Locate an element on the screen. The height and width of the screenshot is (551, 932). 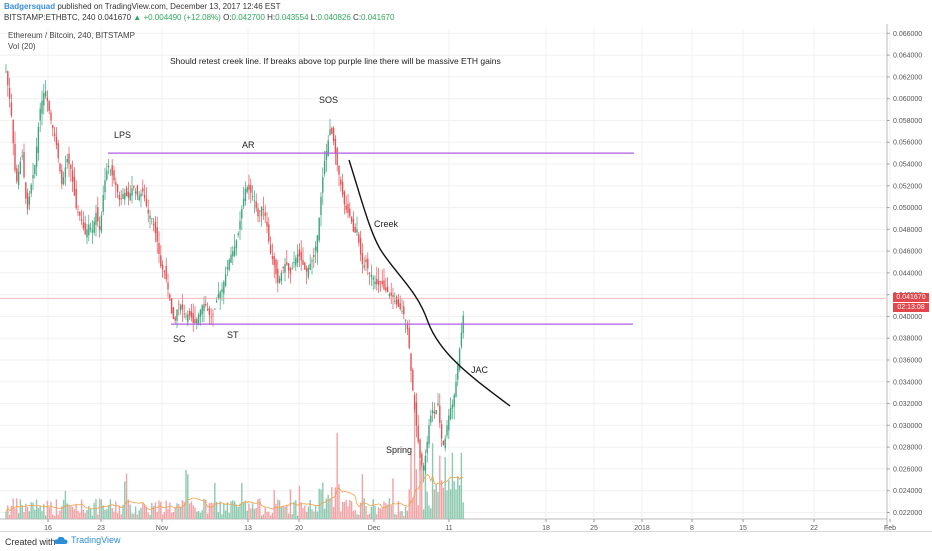
y-tick-label: 0.048000 is located at coordinates (907, 230).